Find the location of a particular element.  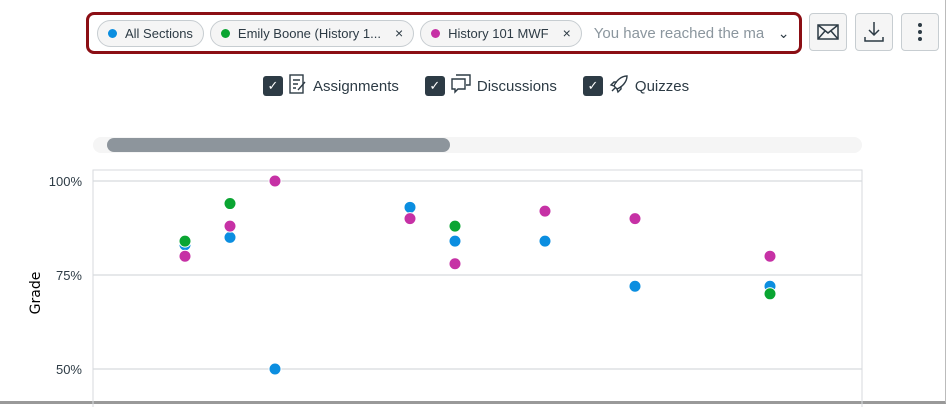

section-pill: All Sections is located at coordinates (150, 33).